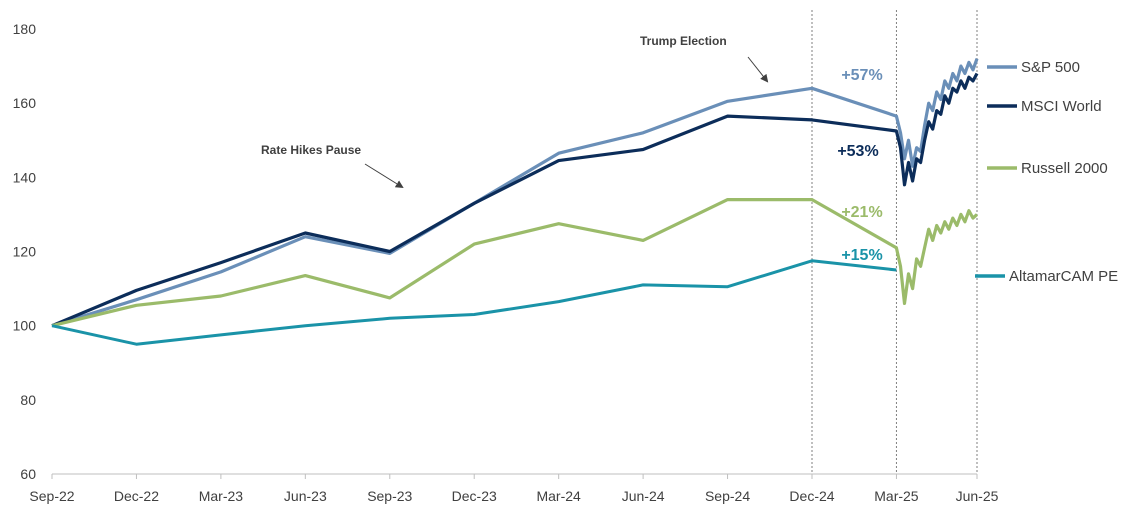  Describe the element at coordinates (643, 496) in the screenshot. I see `x-tick-label: Jun-24` at that location.